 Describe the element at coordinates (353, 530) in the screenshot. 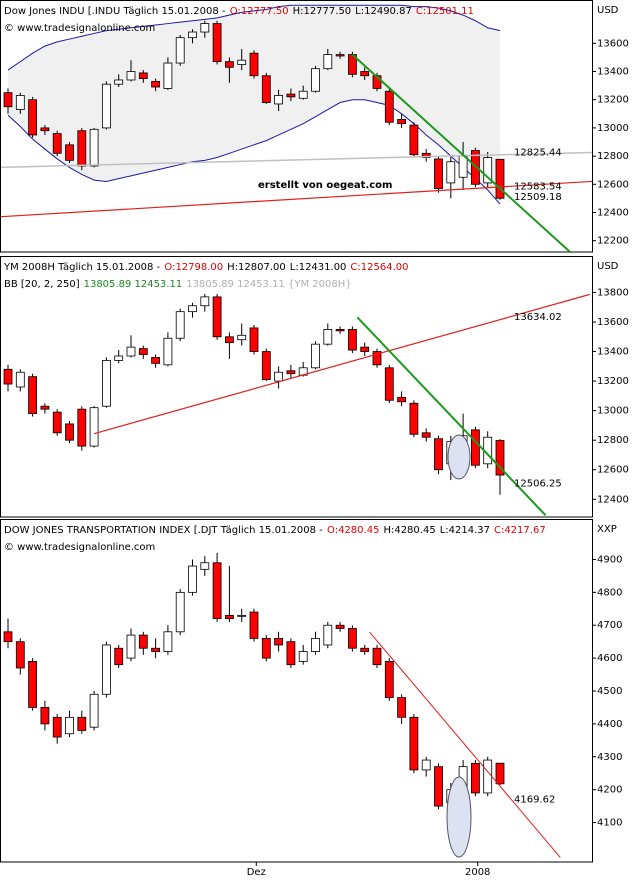

I see `quote-value: O:4280.45` at that location.